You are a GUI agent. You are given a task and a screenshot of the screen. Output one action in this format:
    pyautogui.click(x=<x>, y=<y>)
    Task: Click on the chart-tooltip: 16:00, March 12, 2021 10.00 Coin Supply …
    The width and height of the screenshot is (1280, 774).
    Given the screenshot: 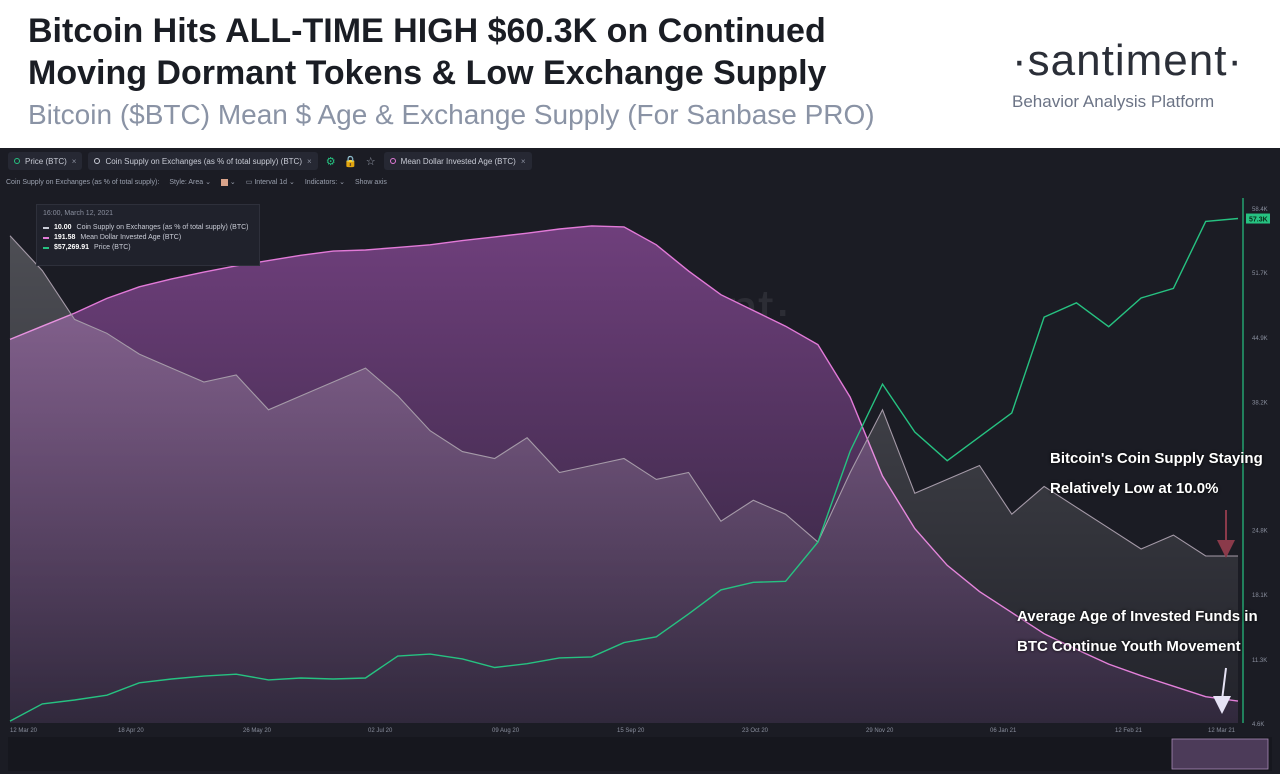 What is the action you would take?
    pyautogui.click(x=148, y=235)
    